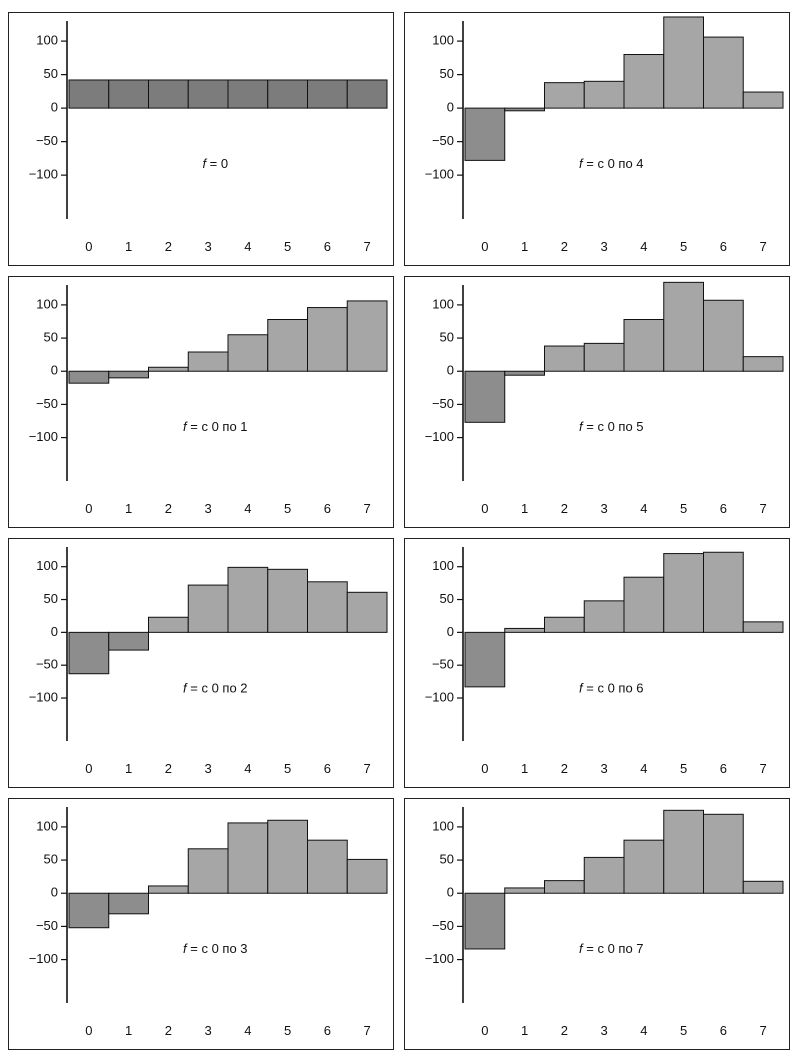  Describe the element at coordinates (604, 398) in the screenshot. I see `bar-chart: 100 50 0 −50 −100 0 1 2 3 4 5 6 7 f = c 0 по 5` at that location.